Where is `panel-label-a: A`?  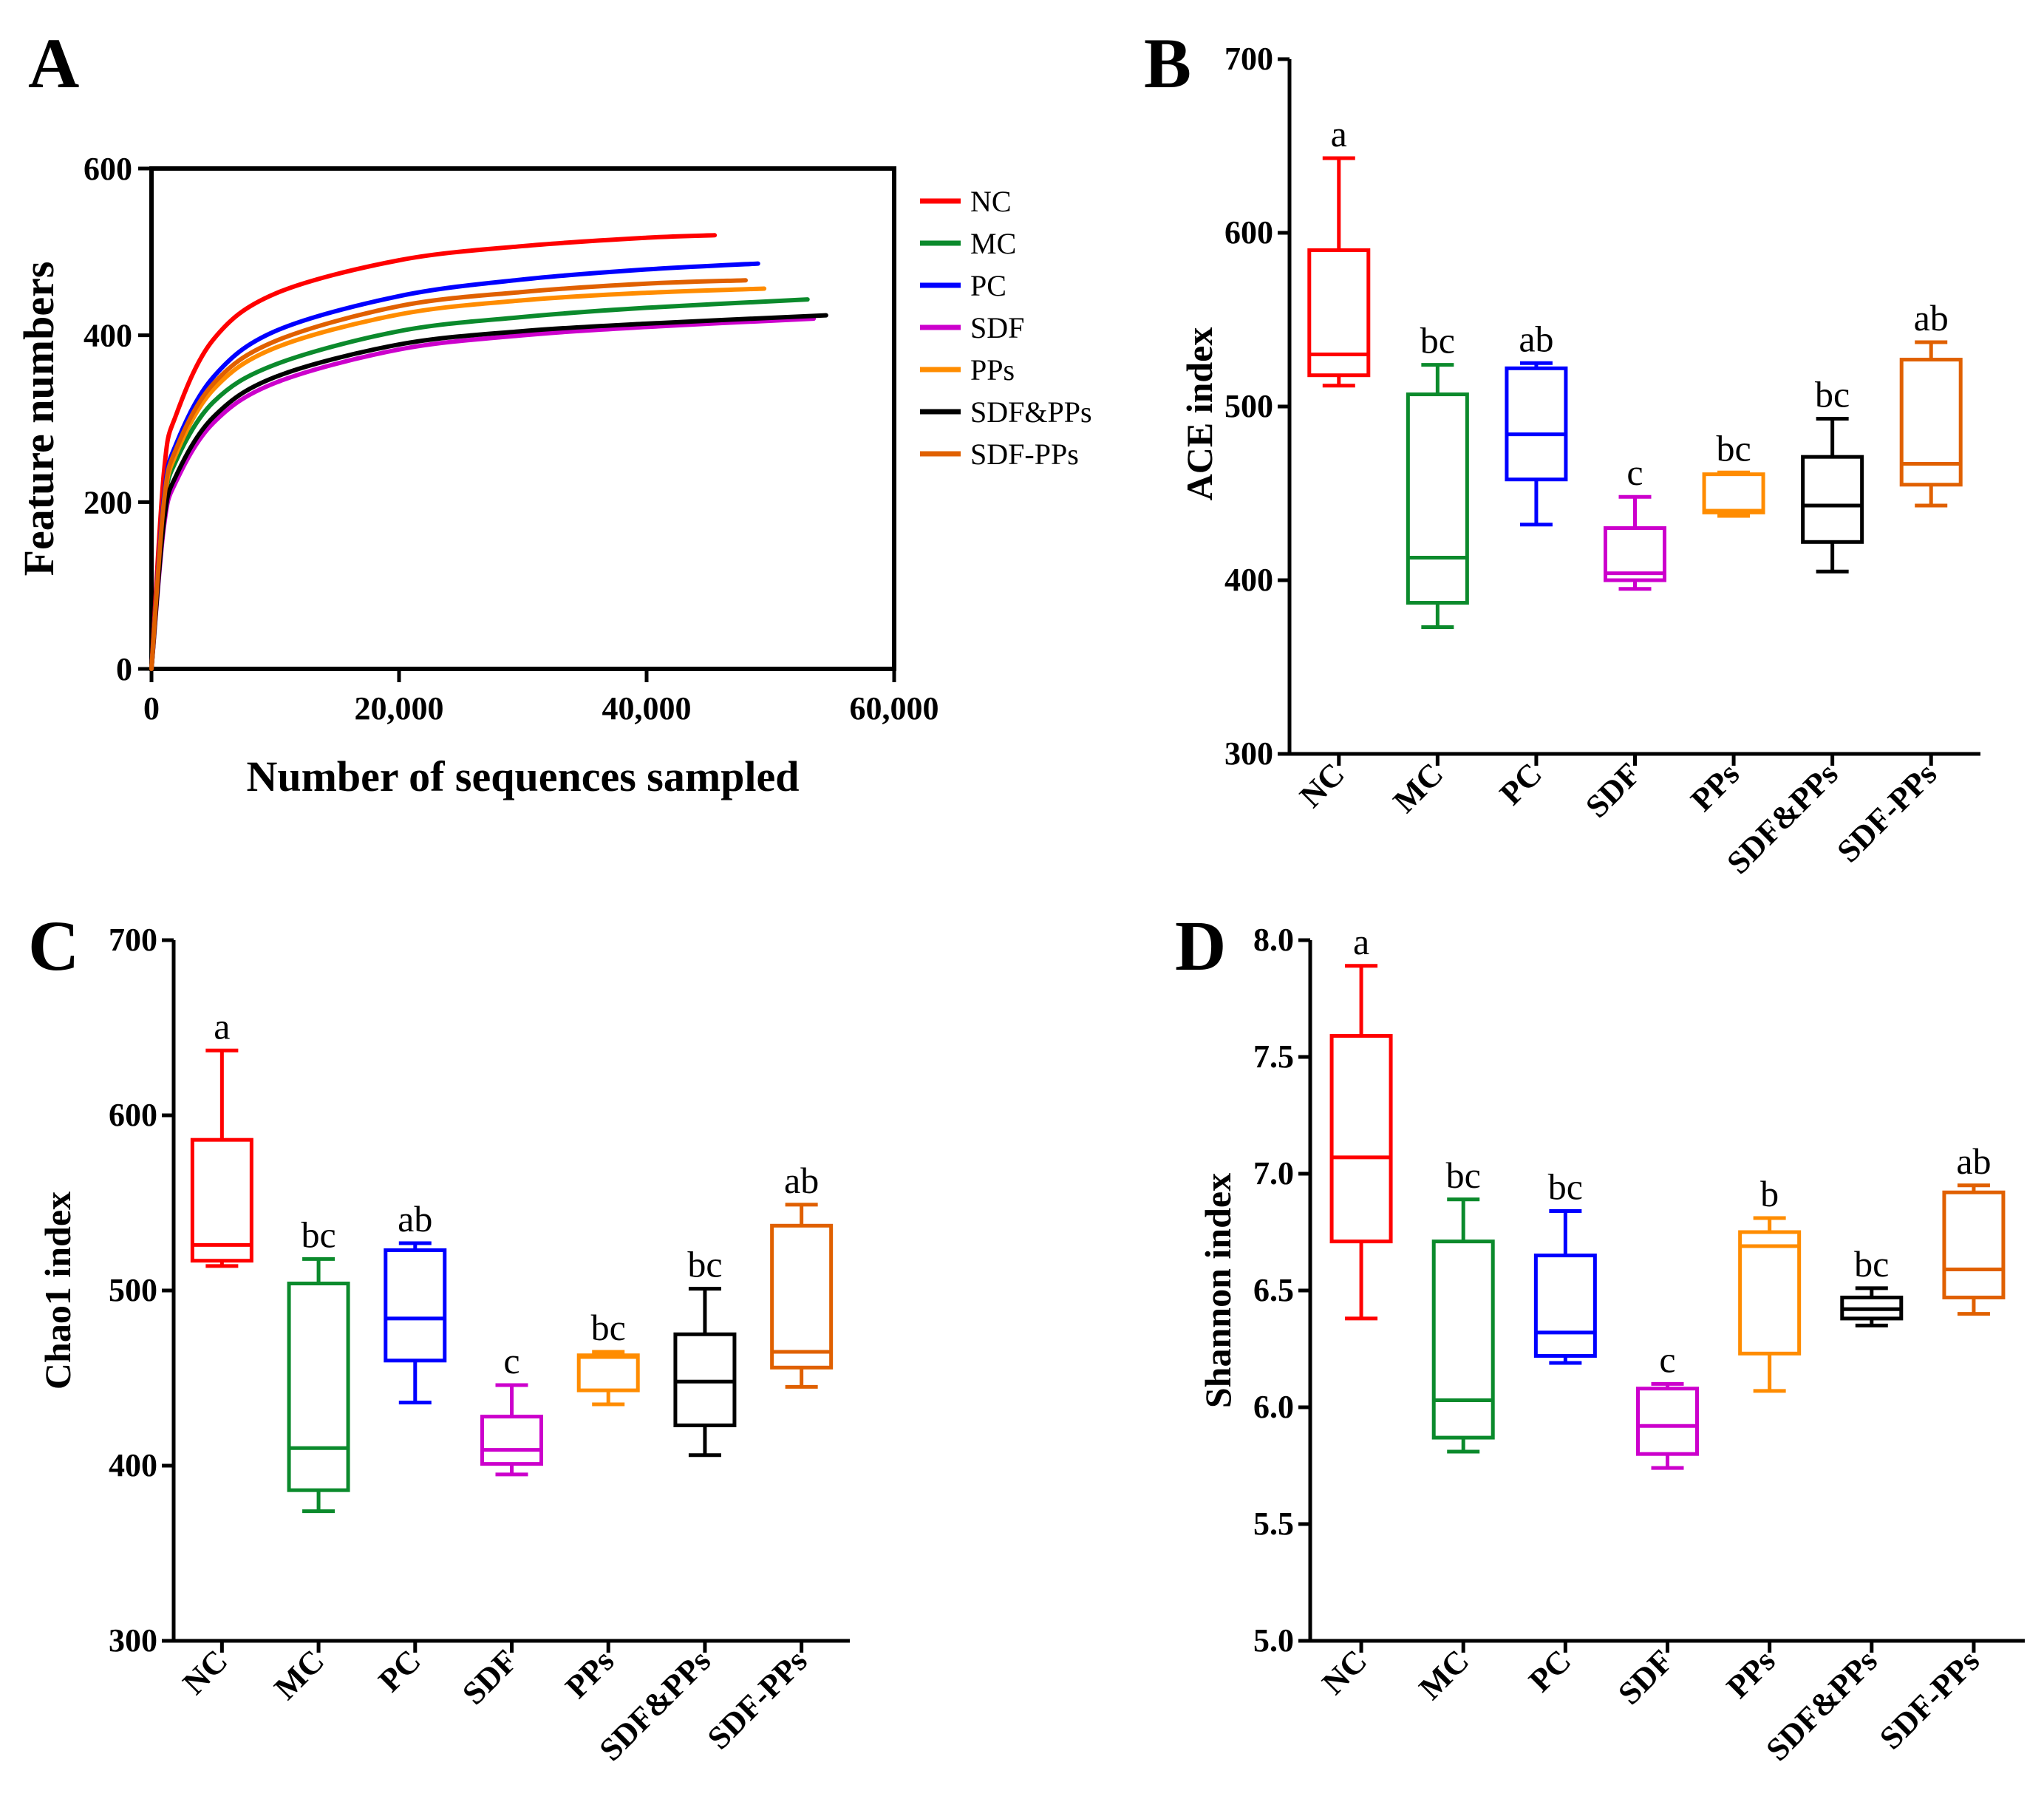 panel-label-a: A is located at coordinates (53, 64).